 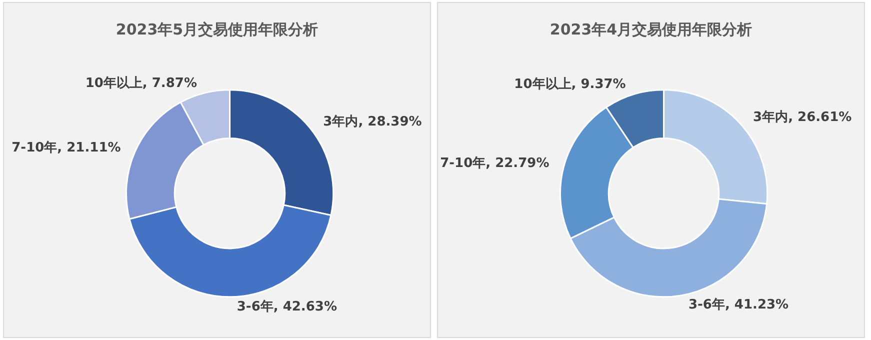 What do you see at coordinates (738, 305) in the screenshot?
I see `slice-label: 3-6年, 41.23%` at bounding box center [738, 305].